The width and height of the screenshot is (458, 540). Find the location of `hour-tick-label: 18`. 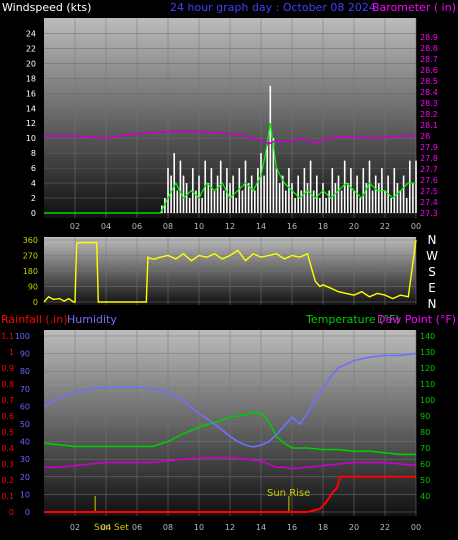

hour-tick-label: 18 is located at coordinates (323, 527).